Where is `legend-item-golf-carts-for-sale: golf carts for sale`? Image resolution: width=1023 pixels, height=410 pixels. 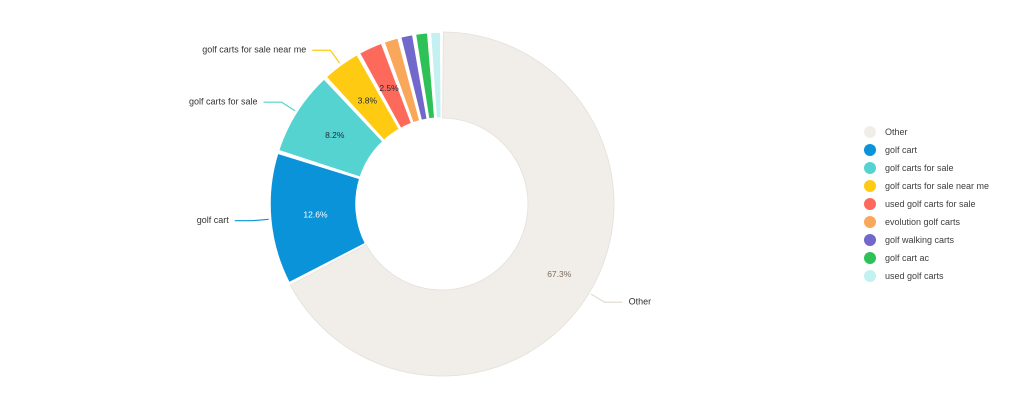 legend-item-golf-carts-for-sale: golf carts for sale is located at coordinates (939, 168).